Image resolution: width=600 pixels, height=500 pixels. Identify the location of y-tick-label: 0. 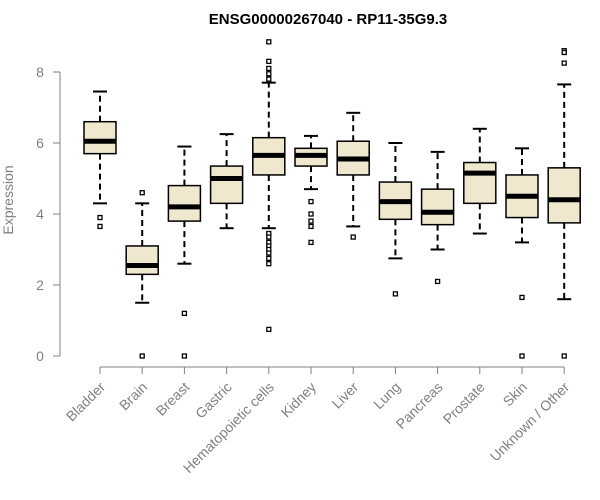
(40, 356).